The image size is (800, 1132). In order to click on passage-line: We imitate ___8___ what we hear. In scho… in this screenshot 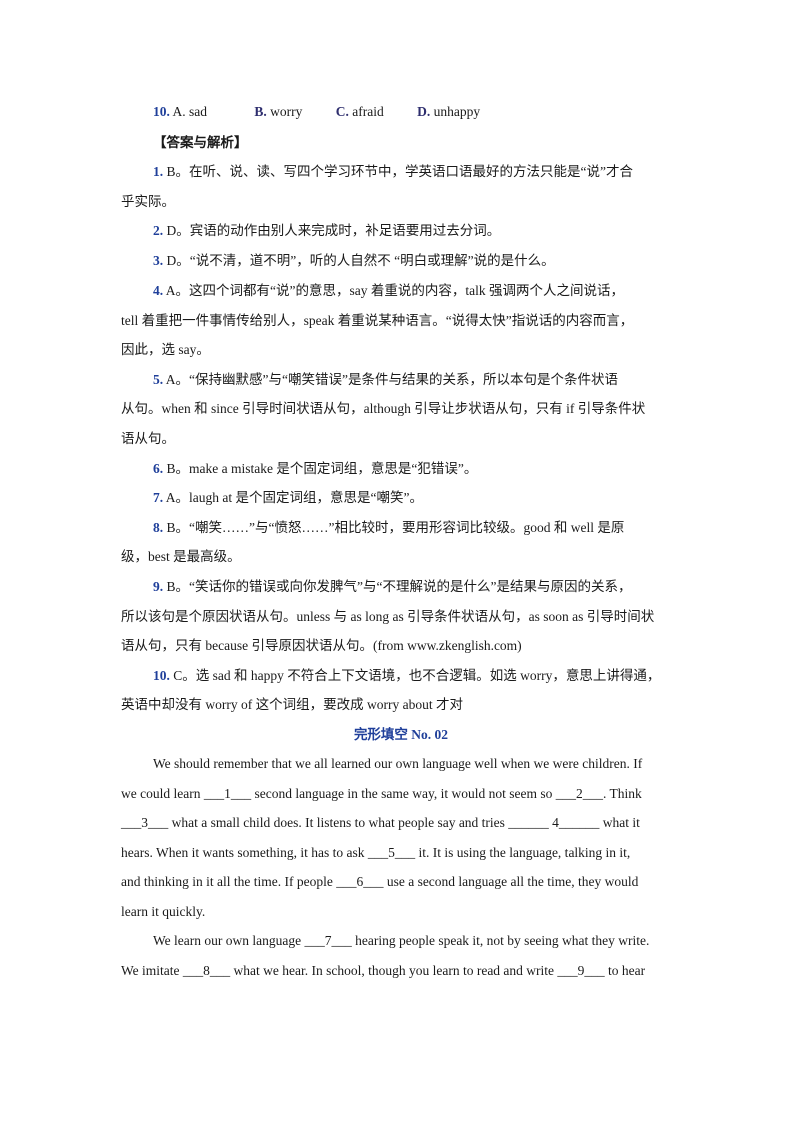, I will do `click(383, 970)`.